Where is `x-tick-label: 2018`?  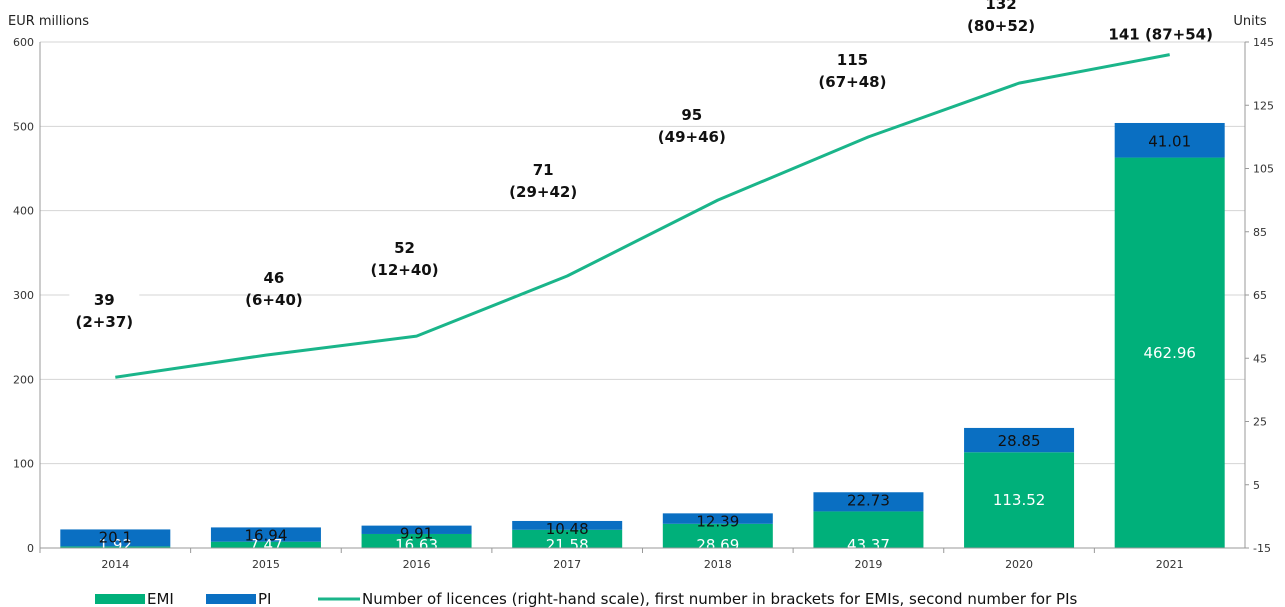 x-tick-label: 2018 is located at coordinates (718, 564).